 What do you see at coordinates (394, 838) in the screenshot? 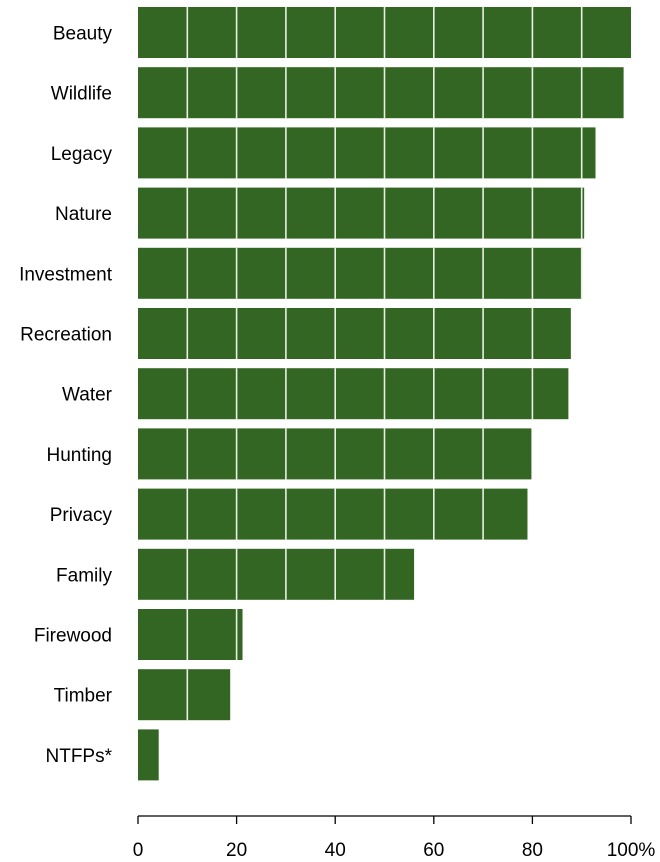
I see `x-axis: 0 20 40 60 80 100%` at bounding box center [394, 838].